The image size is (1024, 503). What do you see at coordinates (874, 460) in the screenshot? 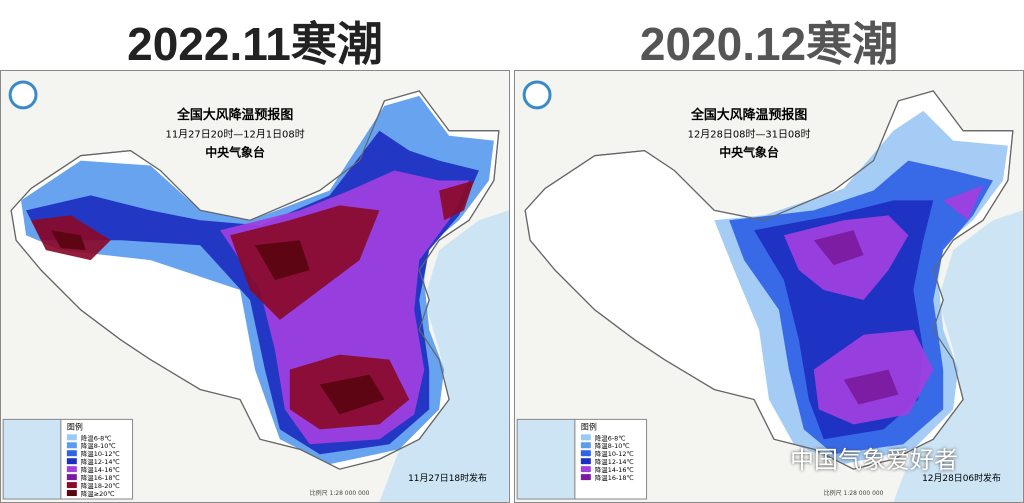
I see `watermark: 中国气象爱好者` at bounding box center [874, 460].